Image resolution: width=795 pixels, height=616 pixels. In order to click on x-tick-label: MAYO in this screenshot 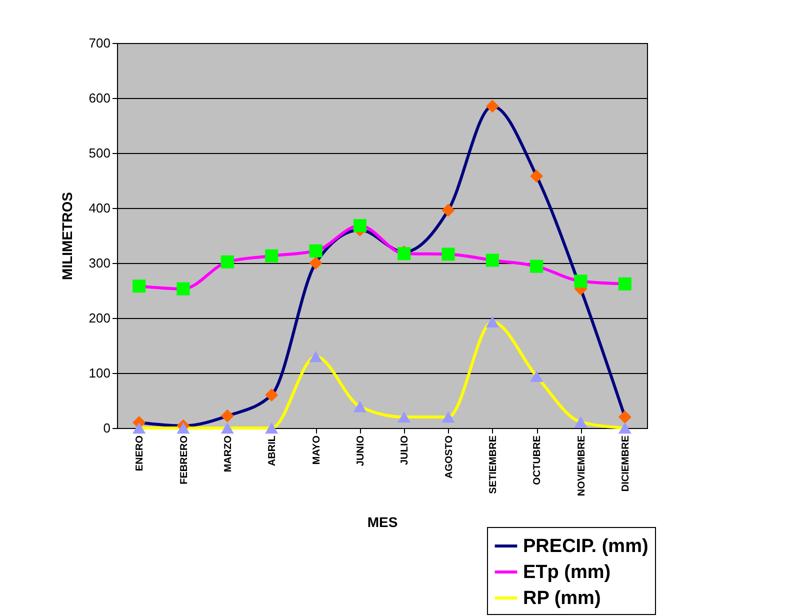, I will do `click(316, 450)`.